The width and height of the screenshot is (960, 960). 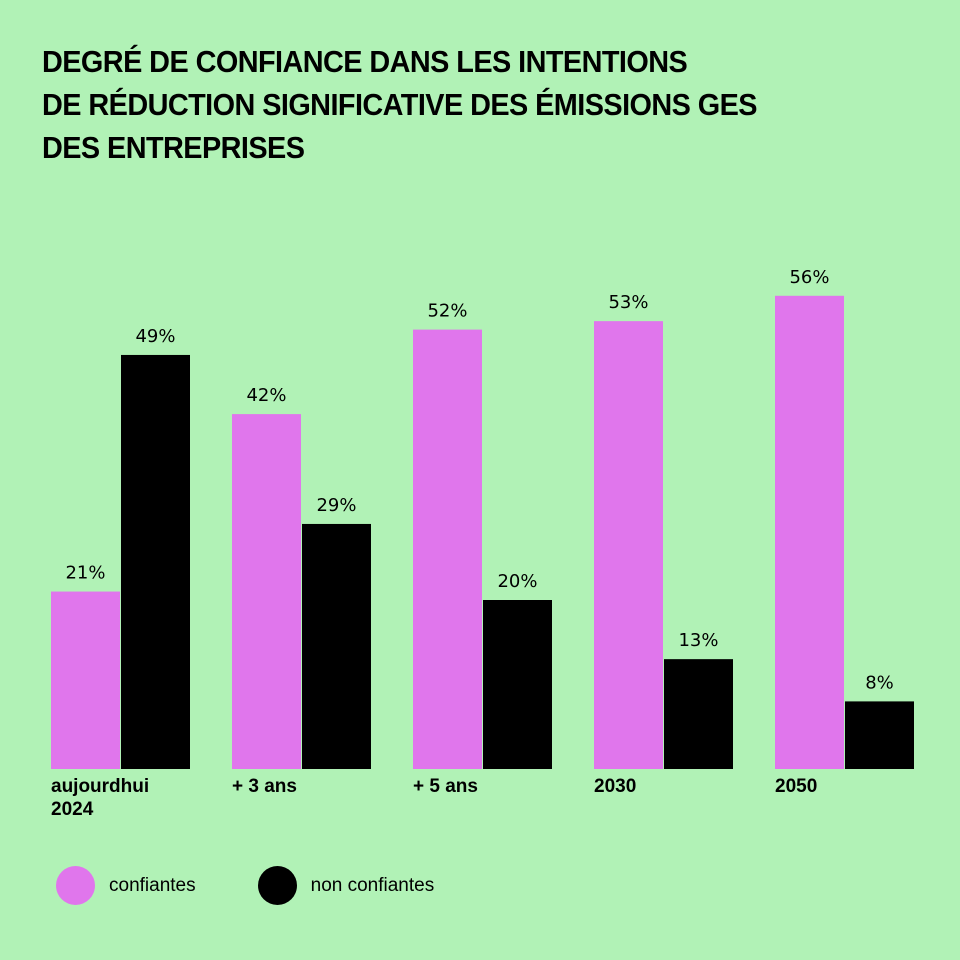 I want to click on category-label-2: + 5 ans, so click(x=445, y=786).